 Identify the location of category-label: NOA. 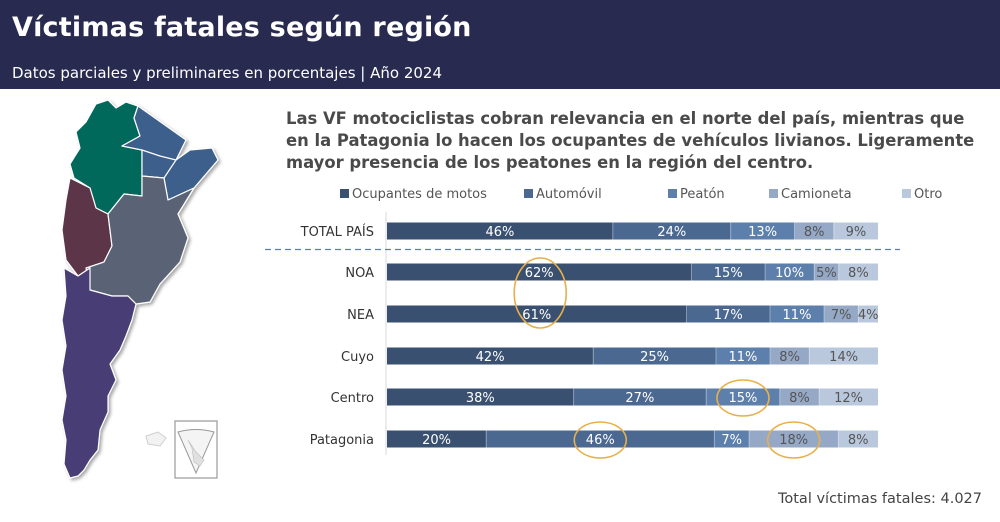
(359, 273).